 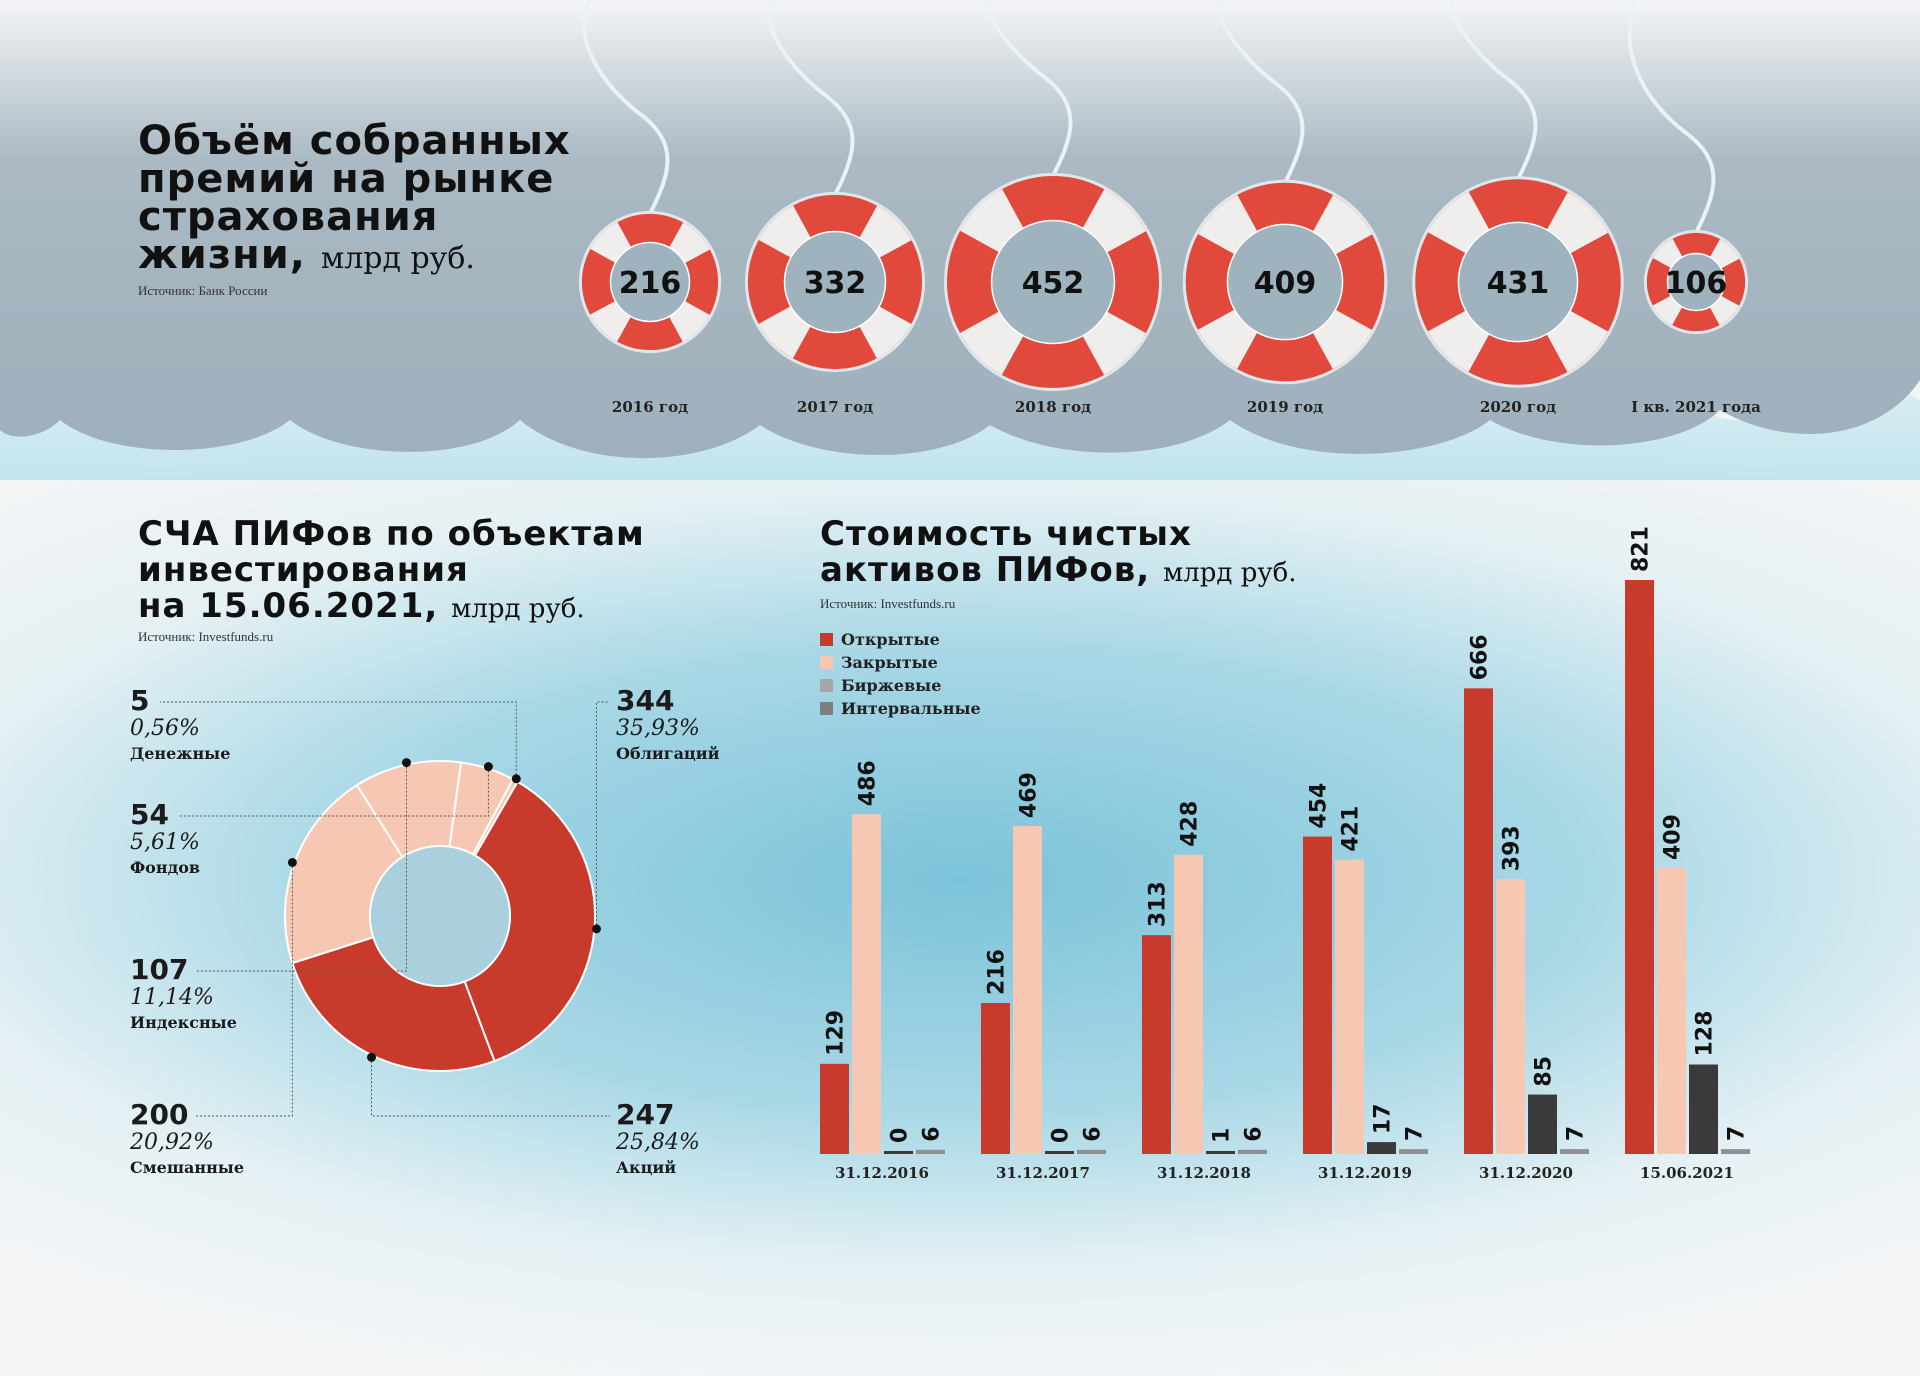 I want to click on donut-hole, so click(x=440, y=916).